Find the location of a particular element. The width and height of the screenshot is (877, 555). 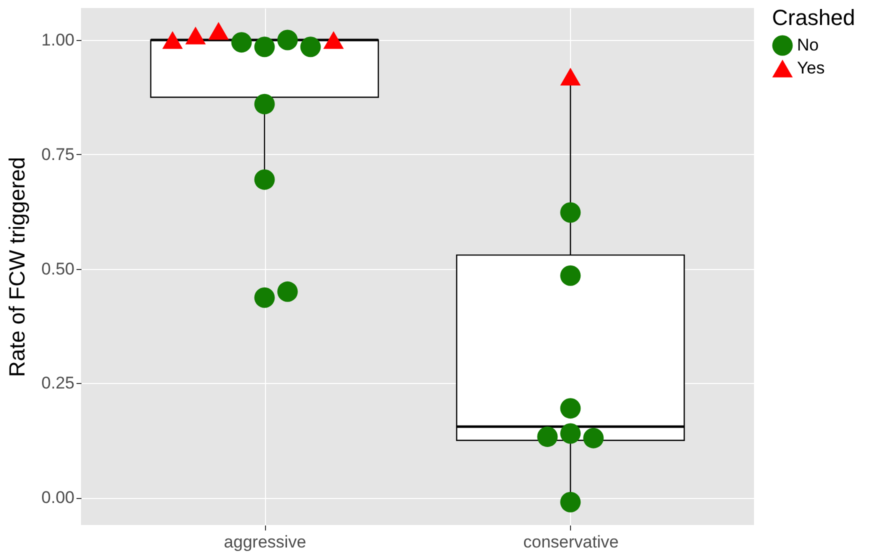

x-tick-label: aggressive is located at coordinates (265, 542).